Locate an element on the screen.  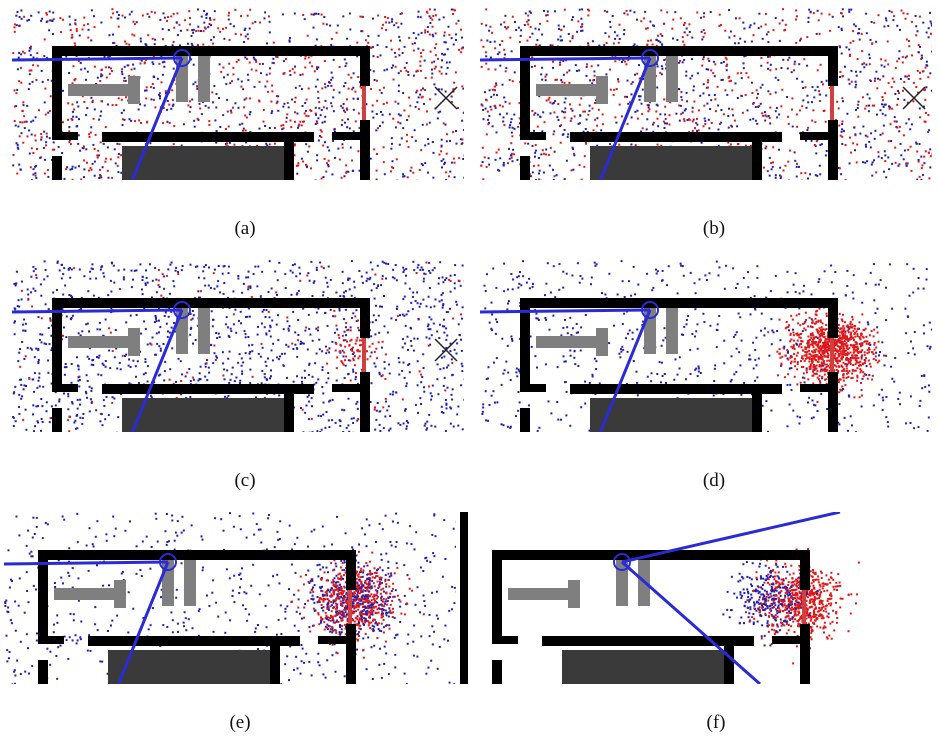
map-image-d is located at coordinates (706, 346).